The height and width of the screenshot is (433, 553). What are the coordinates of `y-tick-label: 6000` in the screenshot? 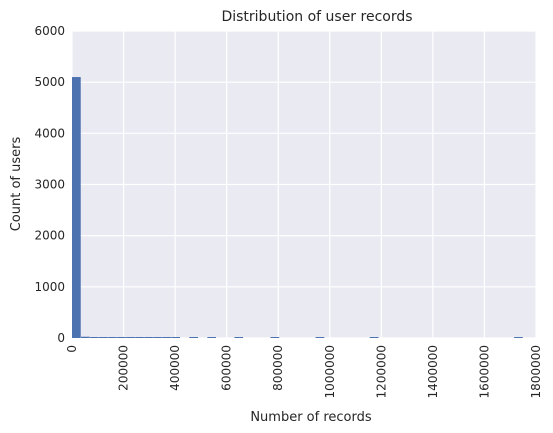 It's located at (49, 31).